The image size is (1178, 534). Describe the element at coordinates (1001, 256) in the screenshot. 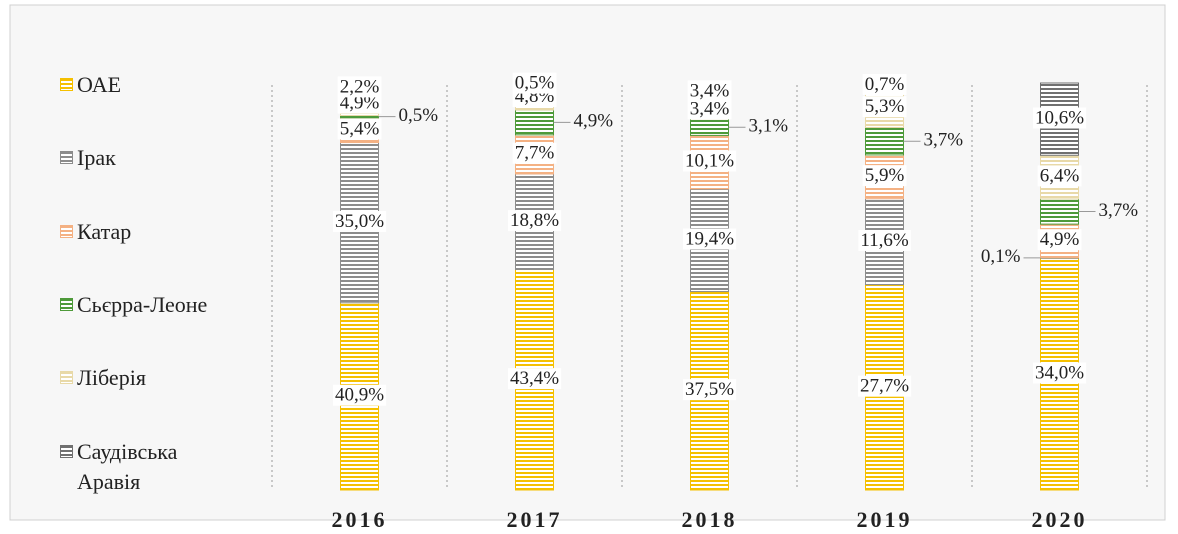

I see `data-label: 0,1%` at that location.